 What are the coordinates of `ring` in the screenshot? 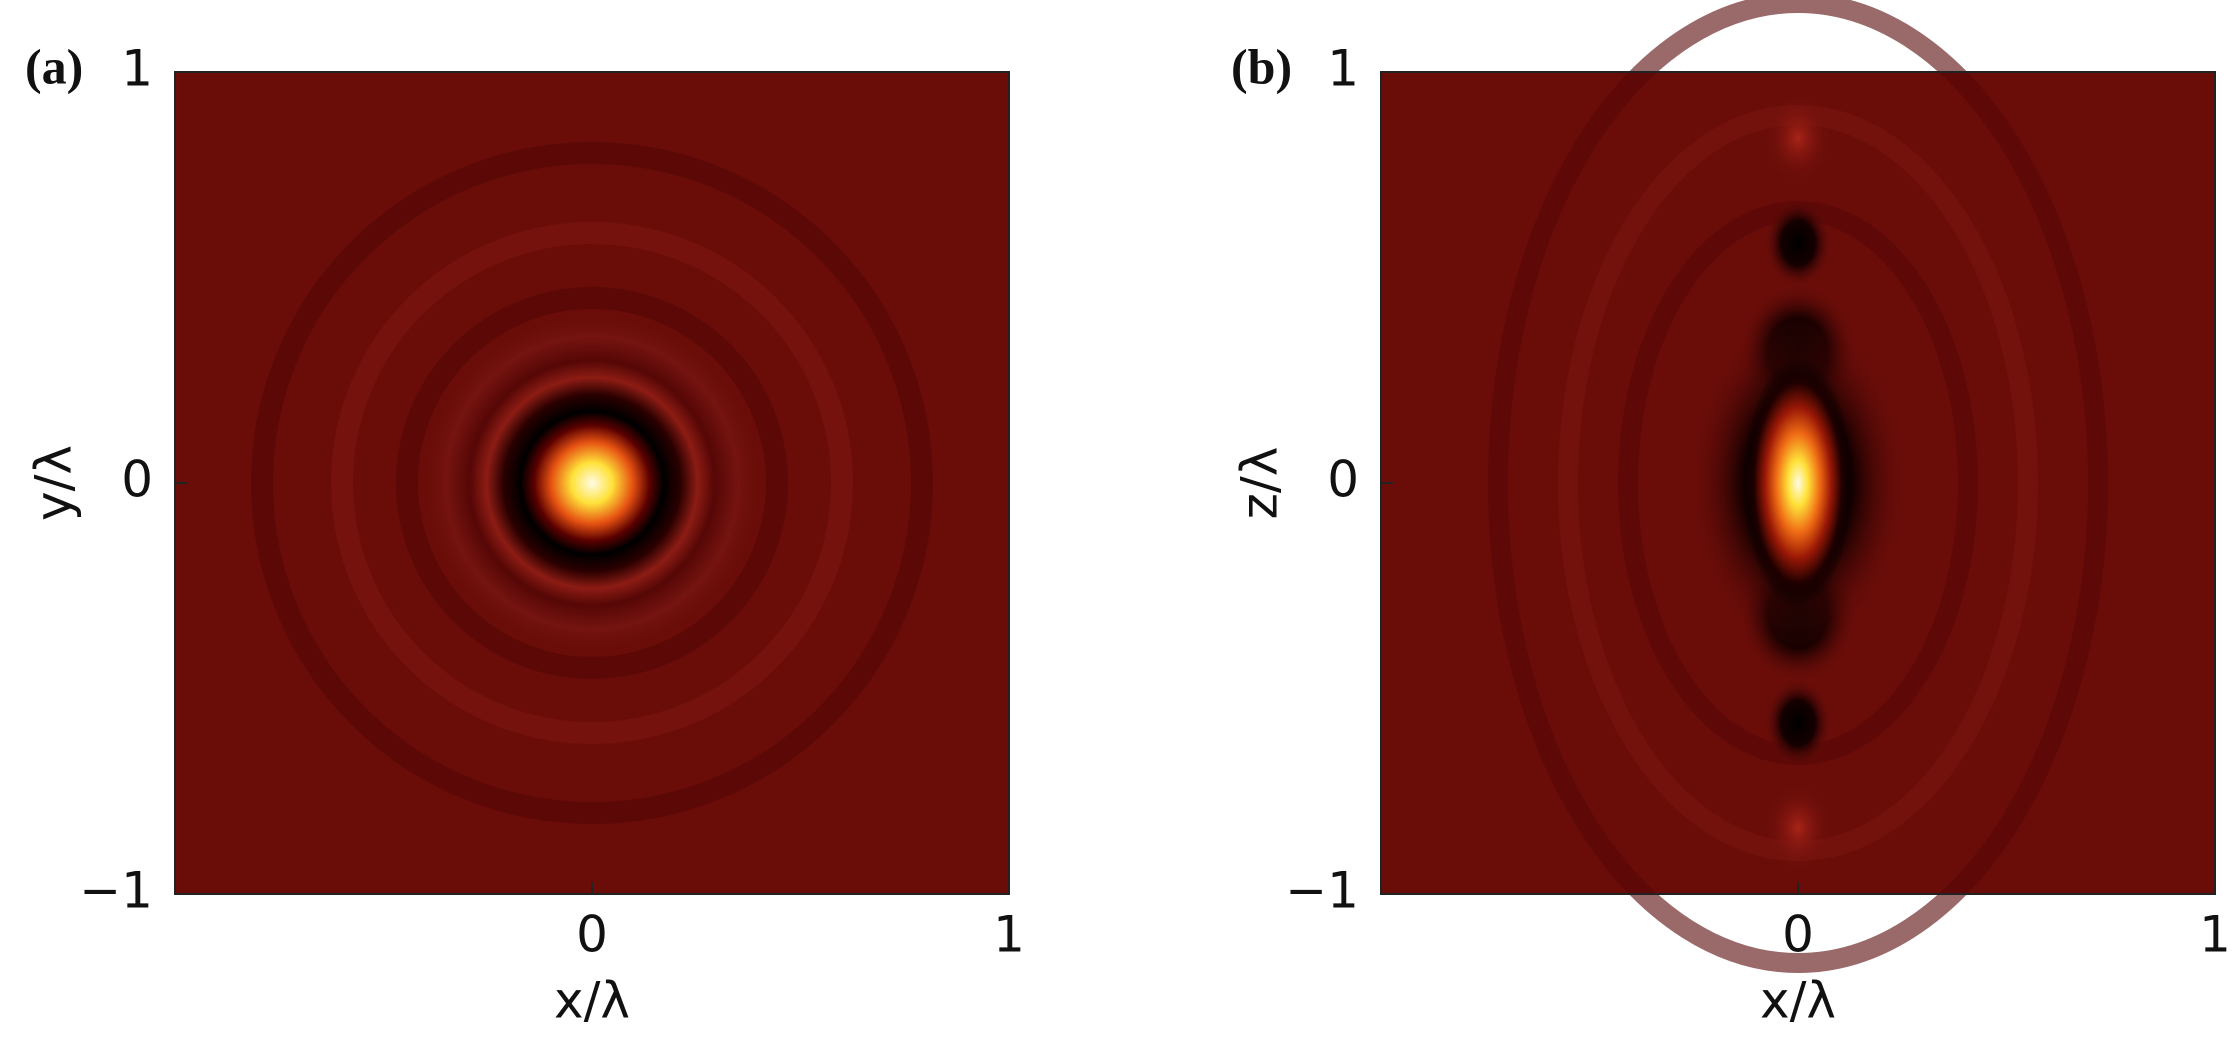 It's located at (592, 483).